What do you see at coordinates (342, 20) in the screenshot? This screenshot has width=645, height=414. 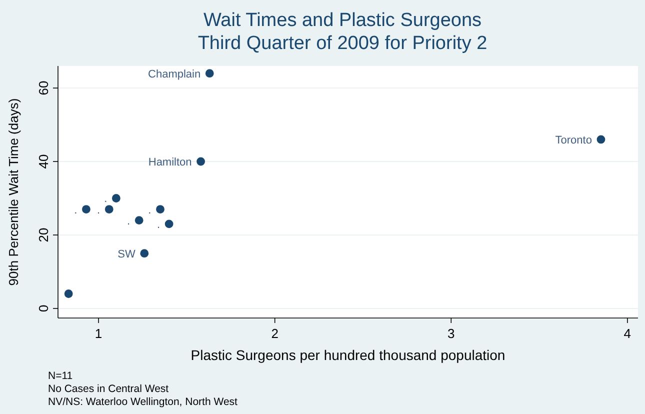 I see `chart-title: Wait Times and Plastic Surgeons` at bounding box center [342, 20].